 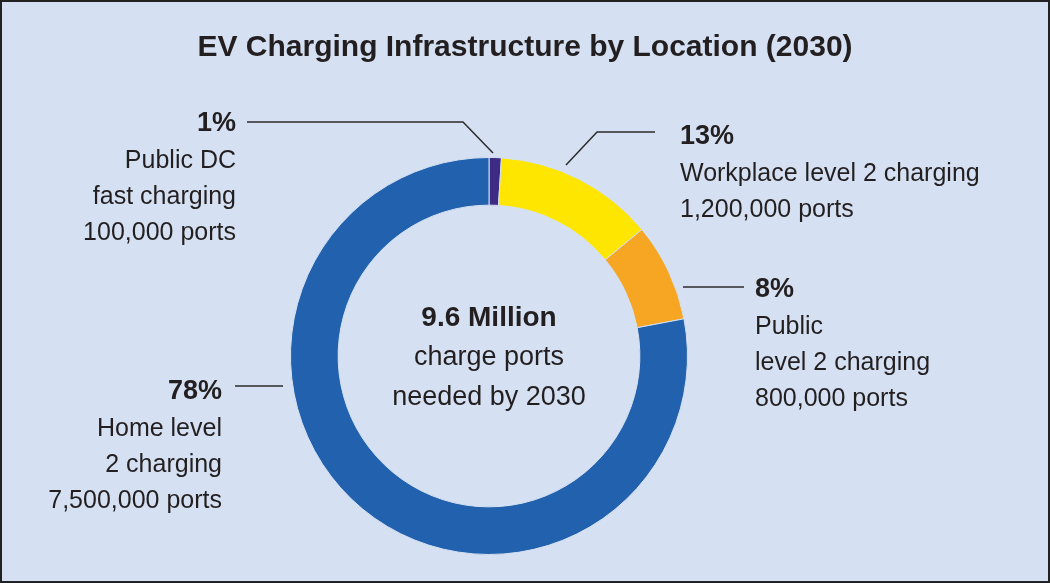 I want to click on slice-label: Workplace level 2 charging 1,200,000 ports, so click(x=830, y=189).